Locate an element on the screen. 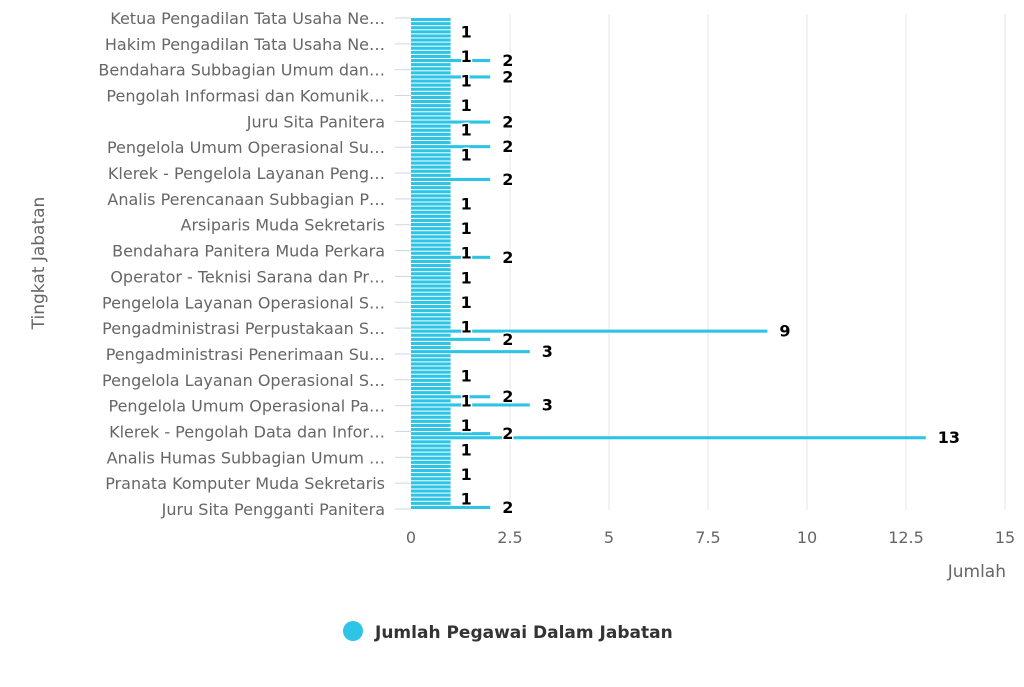 The height and width of the screenshot is (687, 1024). data-label: 9 is located at coordinates (784, 331).